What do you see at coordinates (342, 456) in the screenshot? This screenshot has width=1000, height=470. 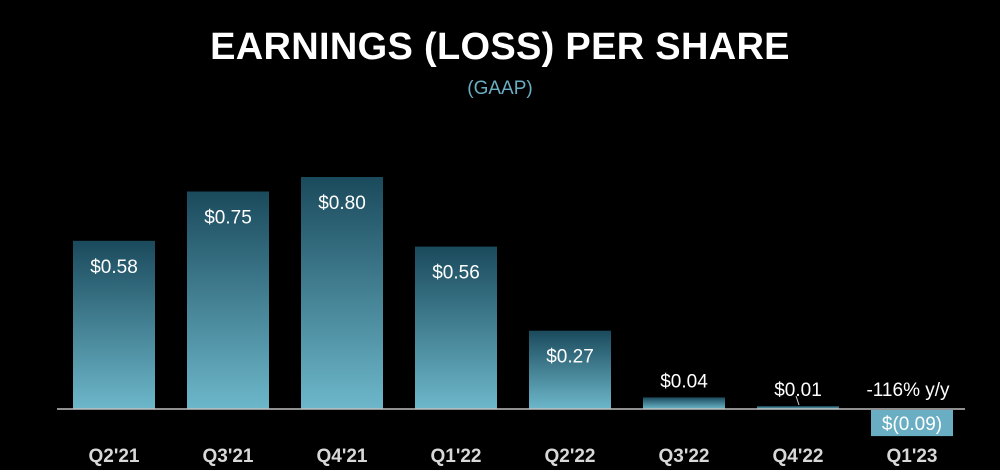 I see `category-label-Q4'21: Q4'21` at bounding box center [342, 456].